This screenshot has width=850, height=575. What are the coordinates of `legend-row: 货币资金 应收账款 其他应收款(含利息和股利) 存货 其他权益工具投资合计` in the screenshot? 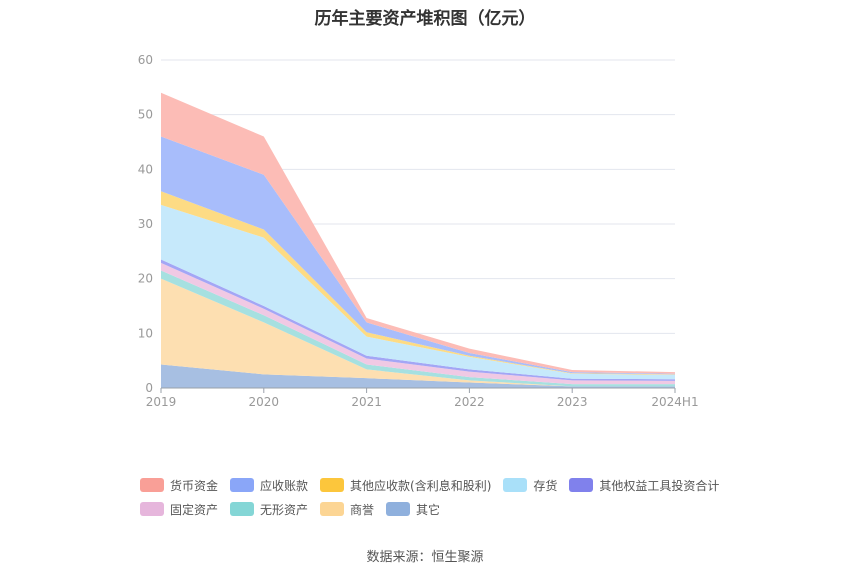 It's located at (450, 485).